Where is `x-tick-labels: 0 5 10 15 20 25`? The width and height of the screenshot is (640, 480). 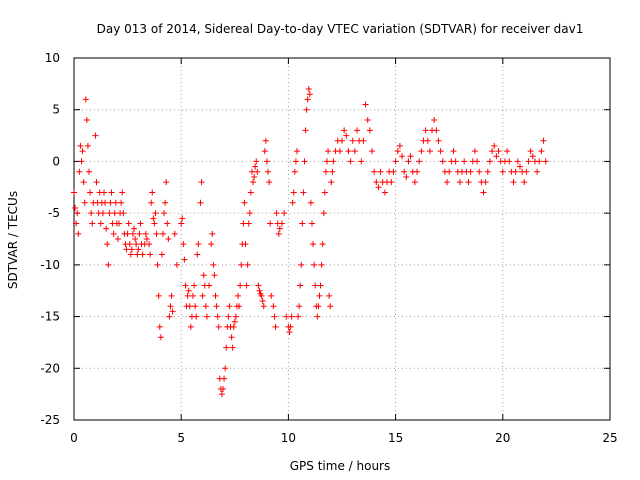 x-tick-labels: 0 5 10 15 20 25 is located at coordinates (343, 438).